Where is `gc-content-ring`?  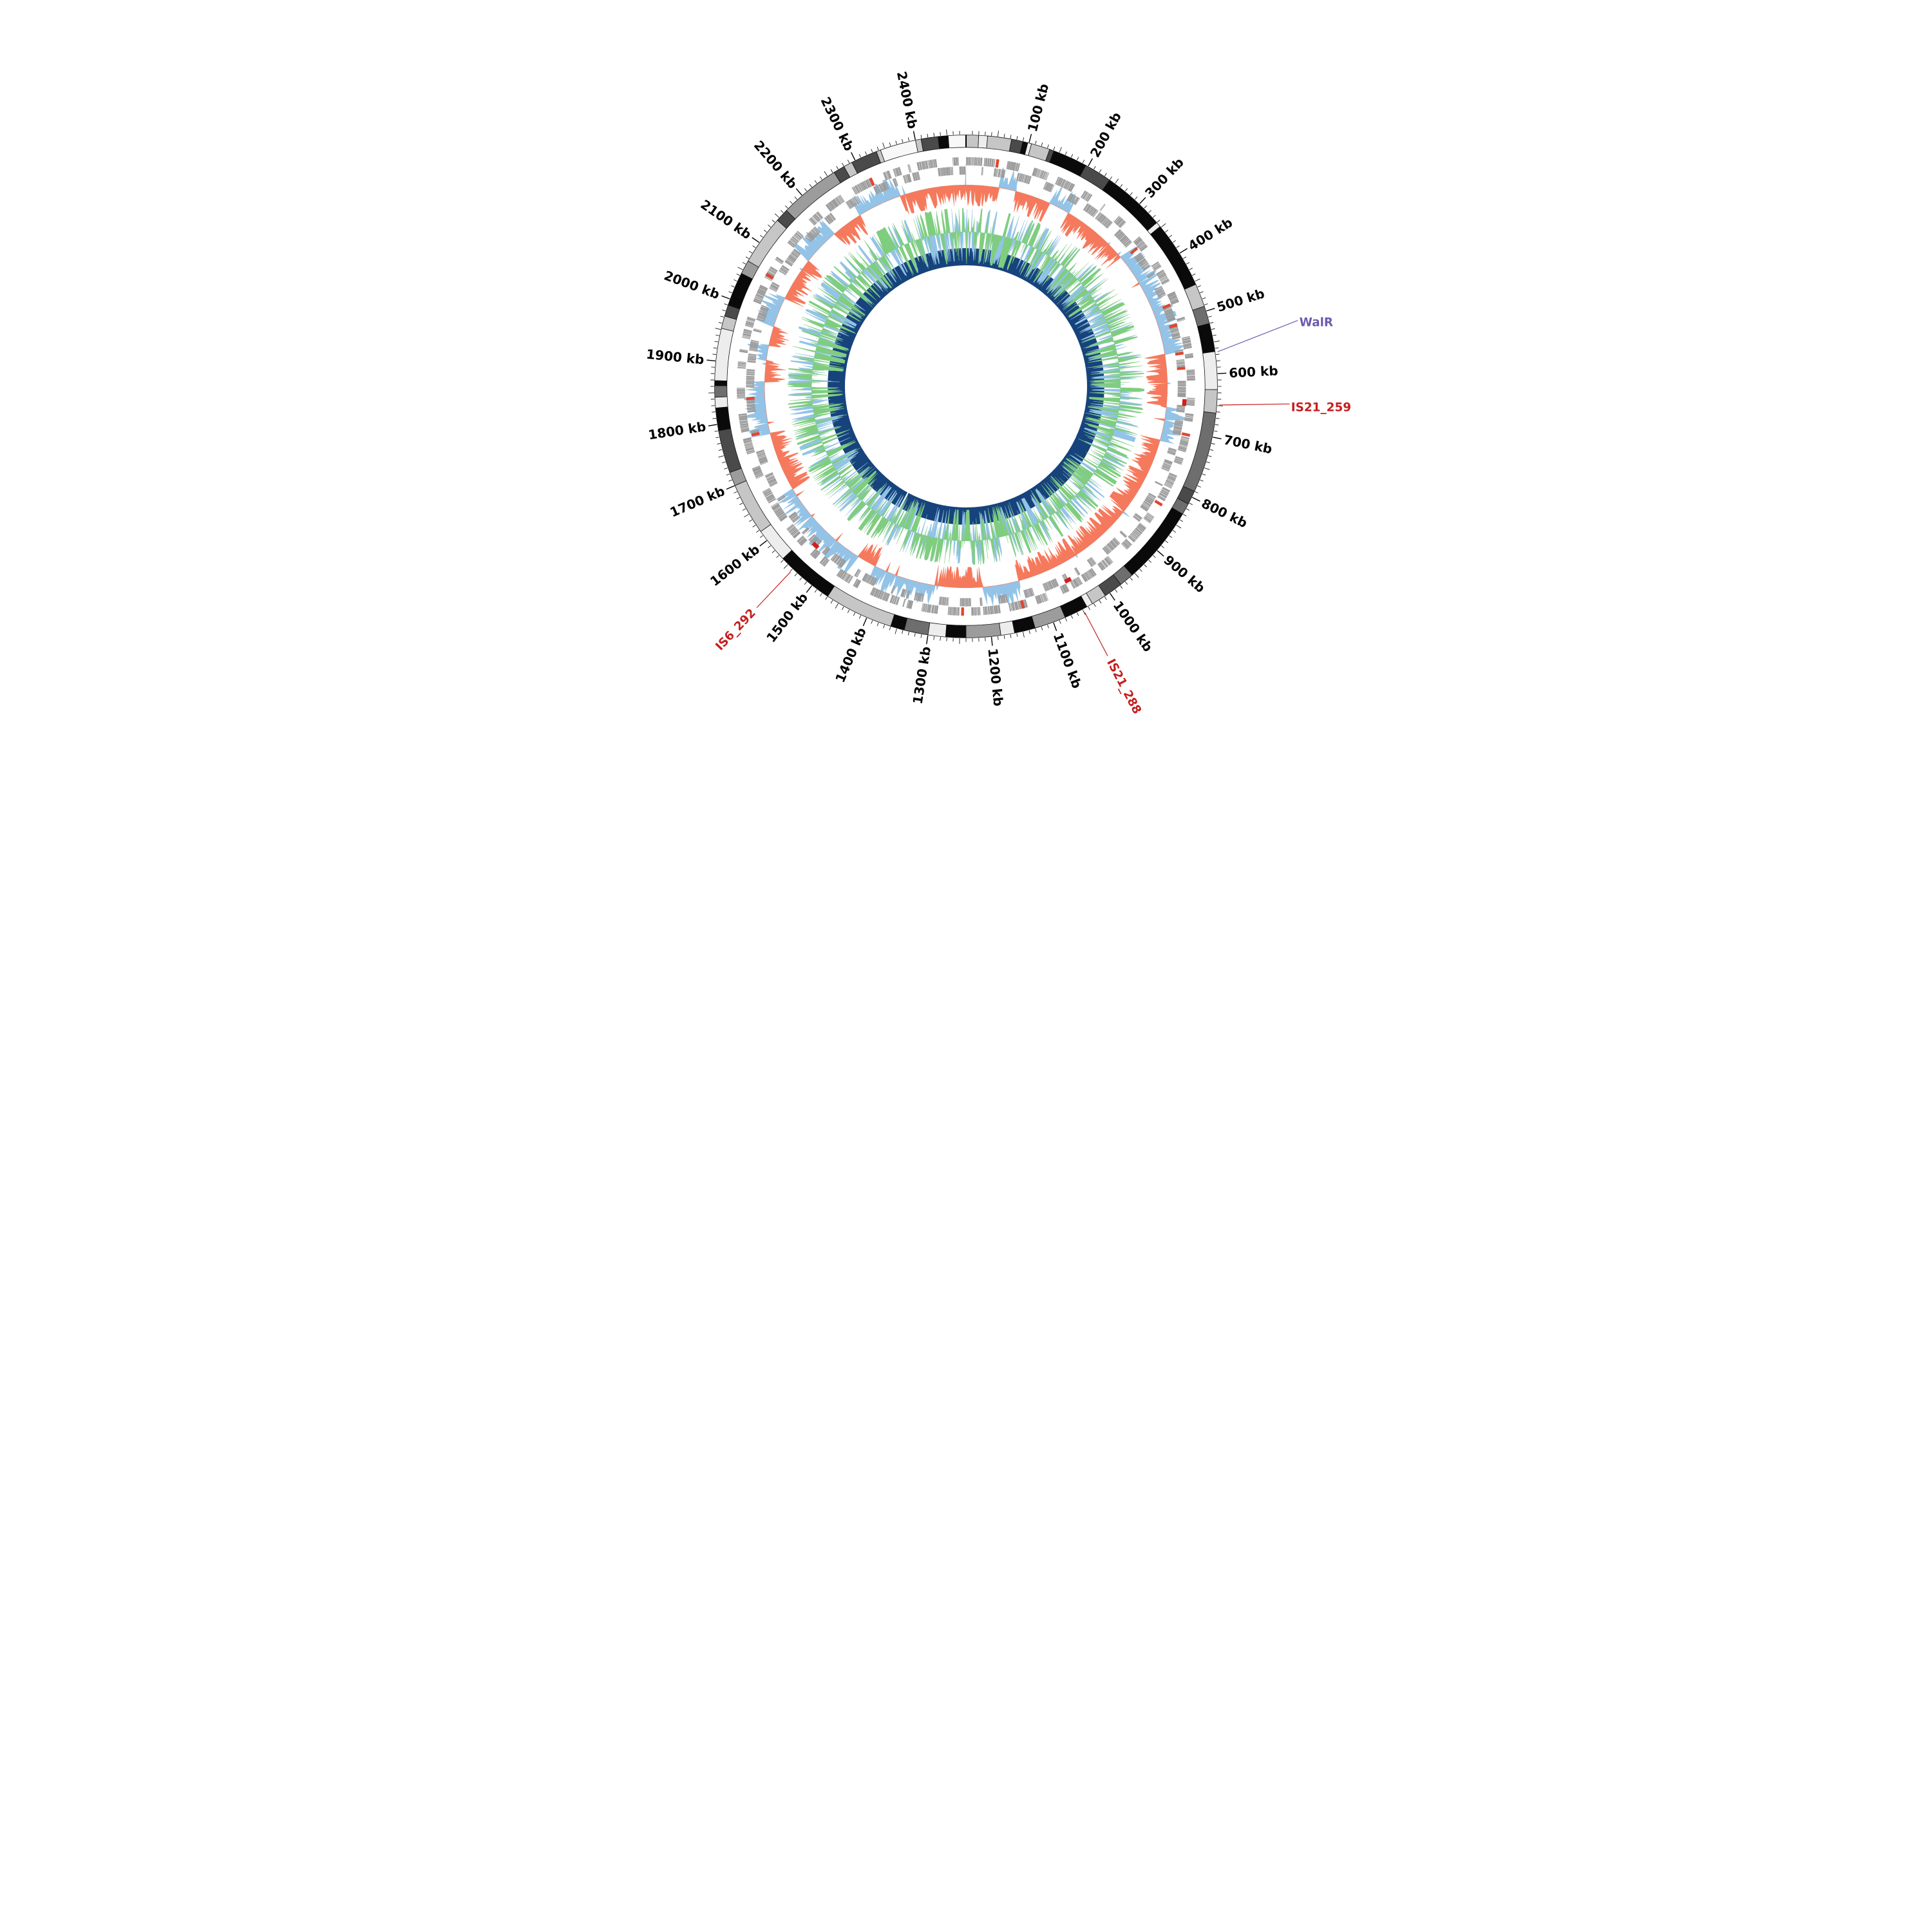
gc-content-ring is located at coordinates (966, 386).